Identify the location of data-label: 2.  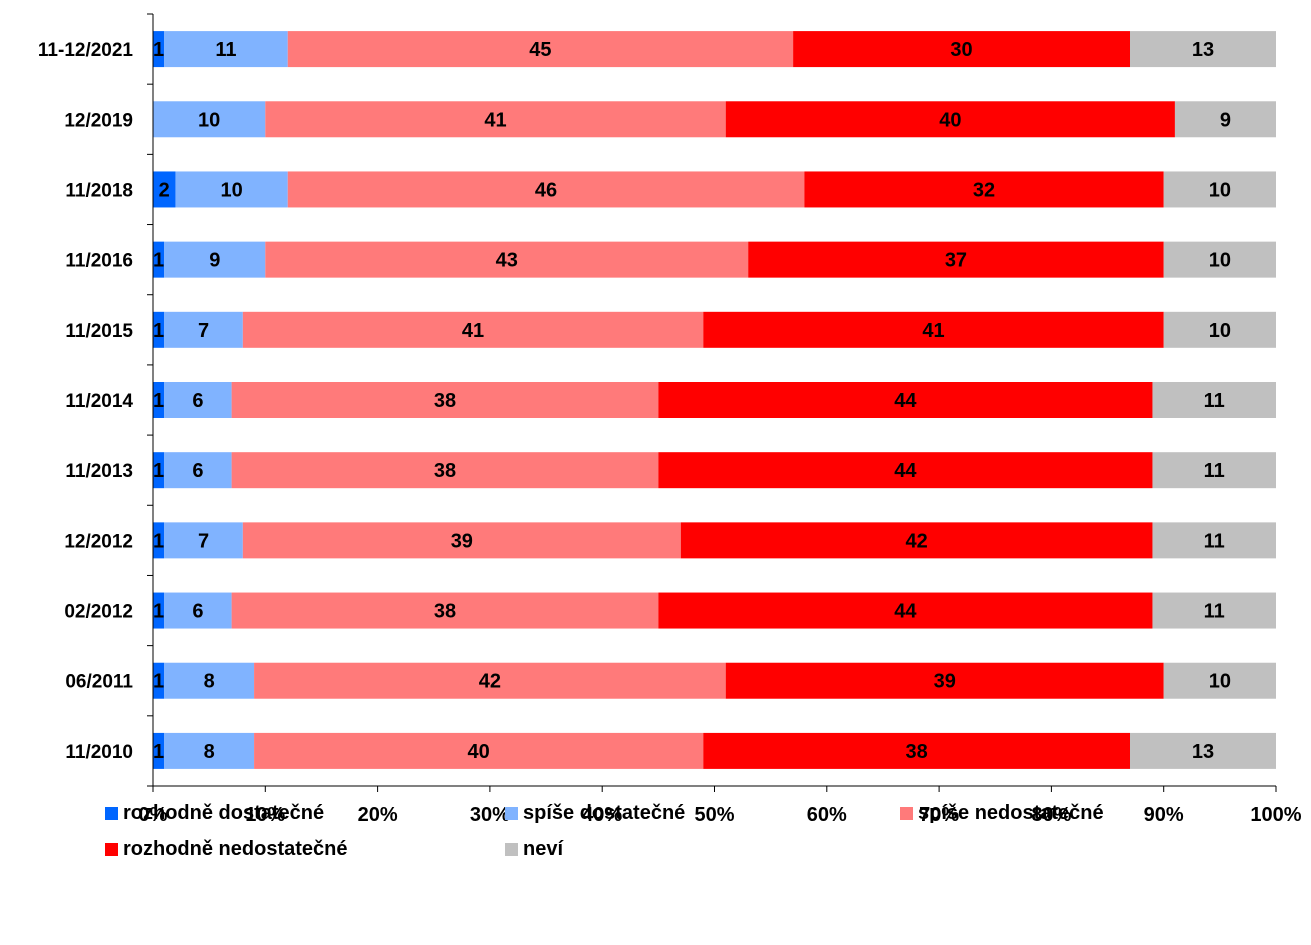
(164, 190).